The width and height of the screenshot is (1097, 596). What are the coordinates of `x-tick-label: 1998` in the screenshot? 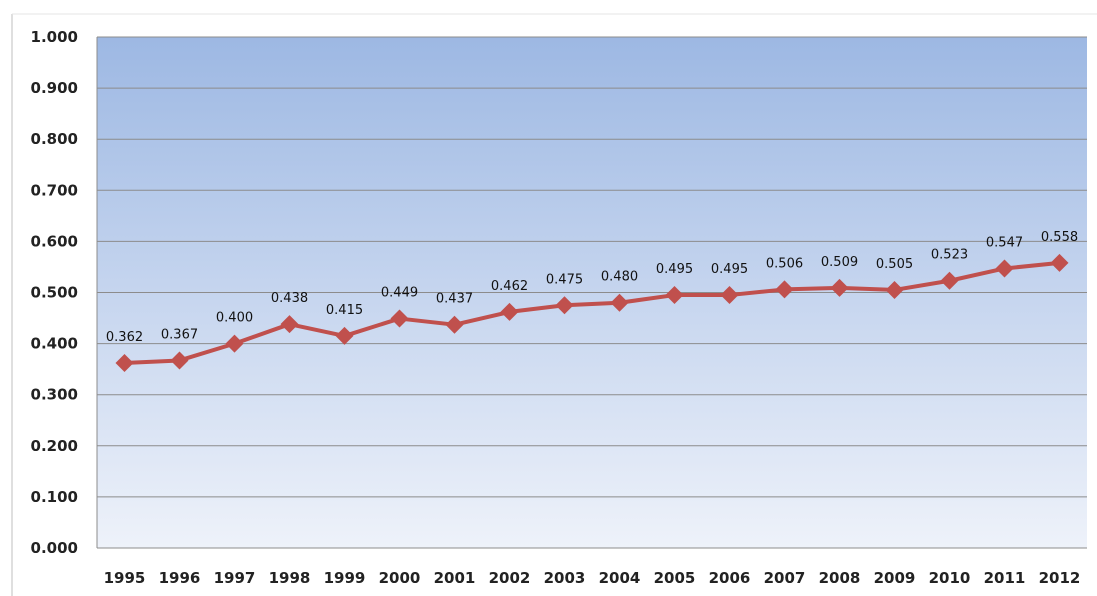 It's located at (290, 578).